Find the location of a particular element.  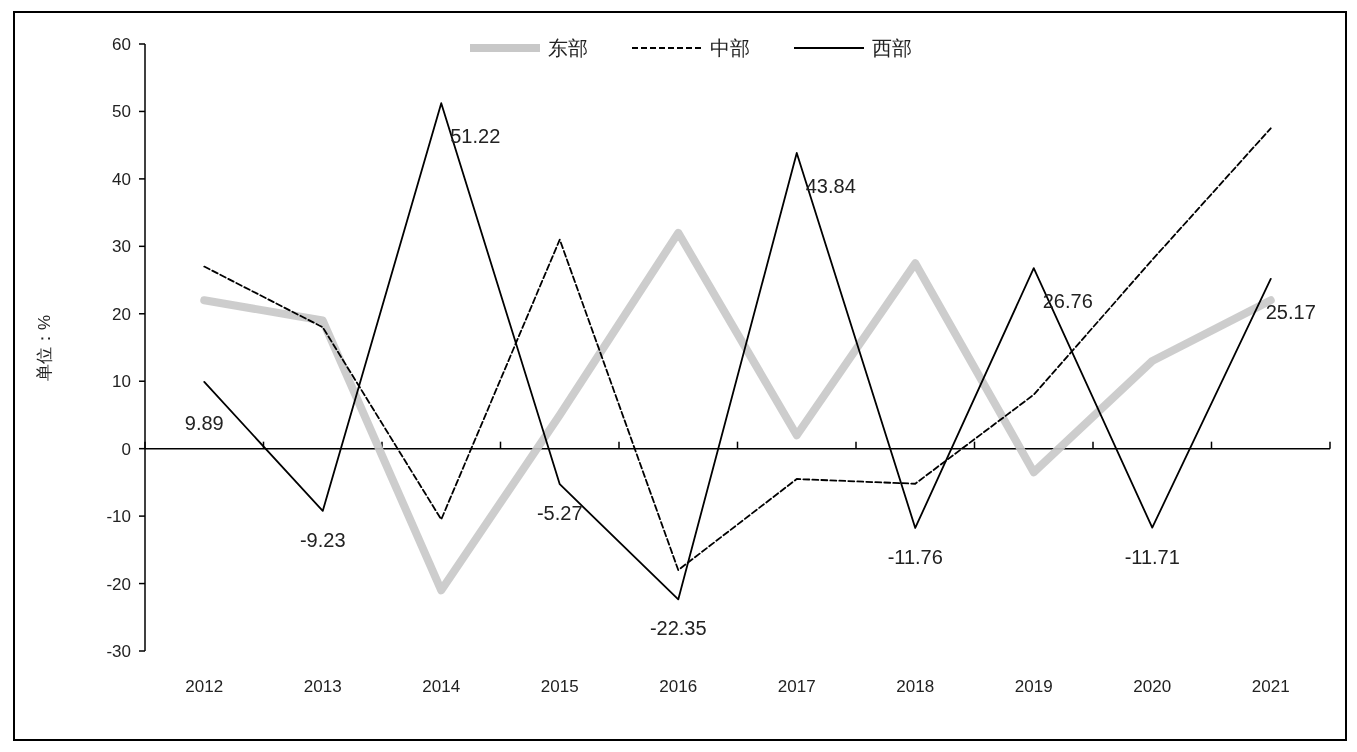

legend-label: 东部 is located at coordinates (568, 48).